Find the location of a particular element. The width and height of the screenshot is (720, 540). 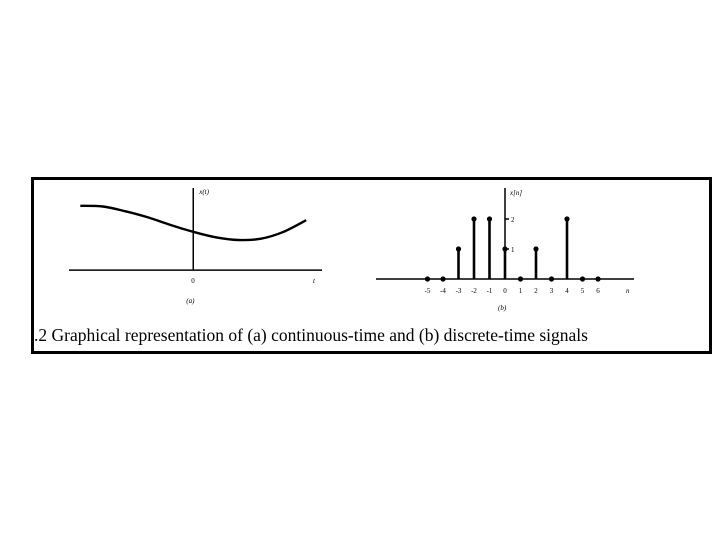

panel-b-tick-label: 0 is located at coordinates (505, 291).